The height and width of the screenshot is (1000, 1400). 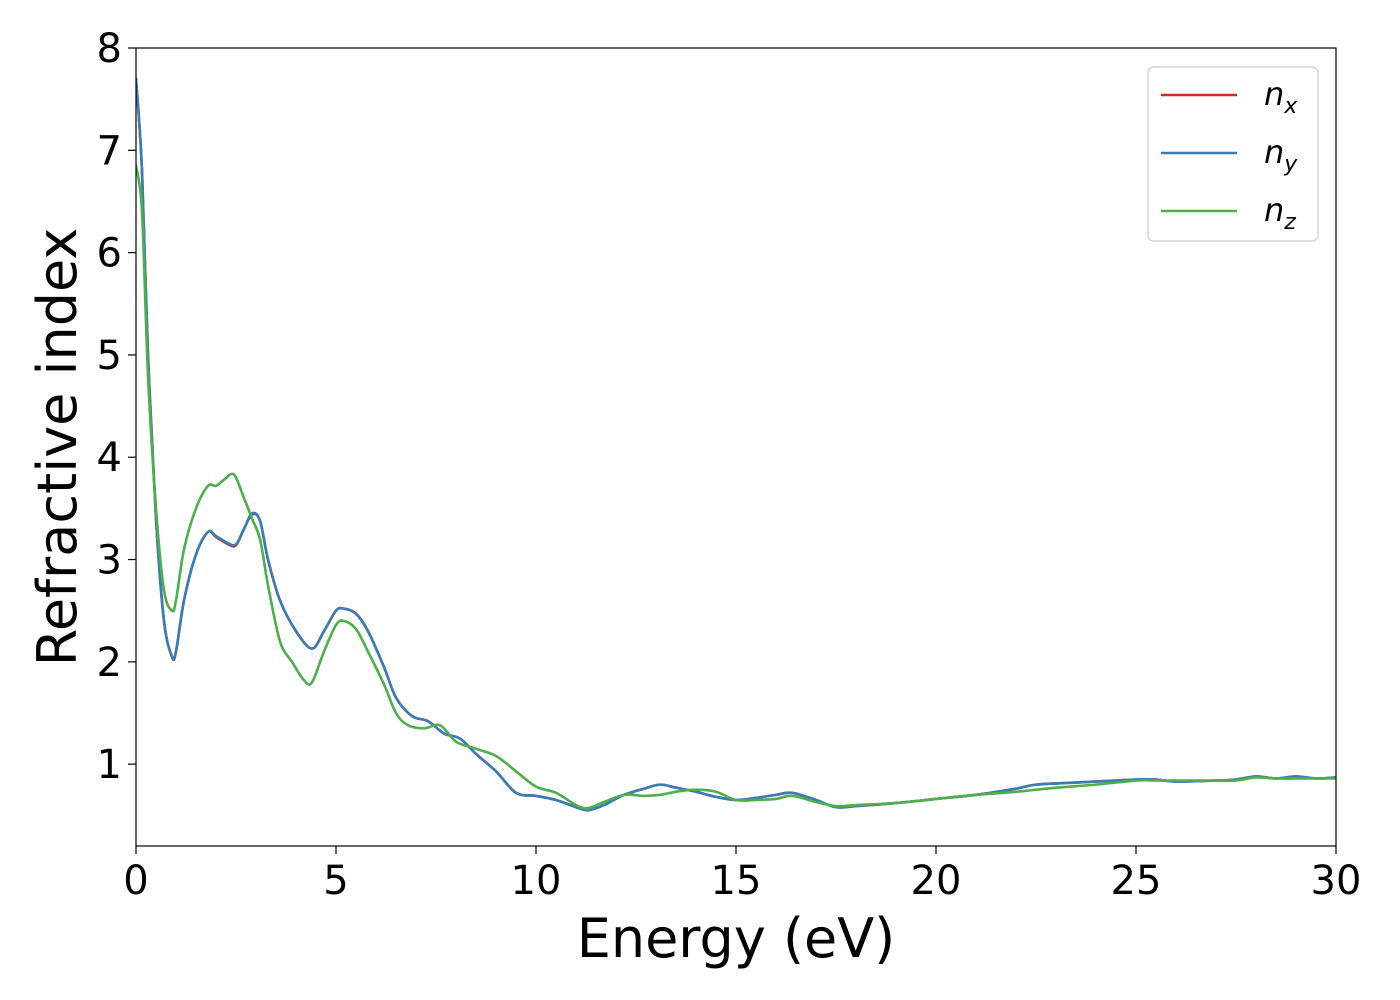 I want to click on x-axis: 0 5 10 15 20 25 30, so click(x=742, y=875).